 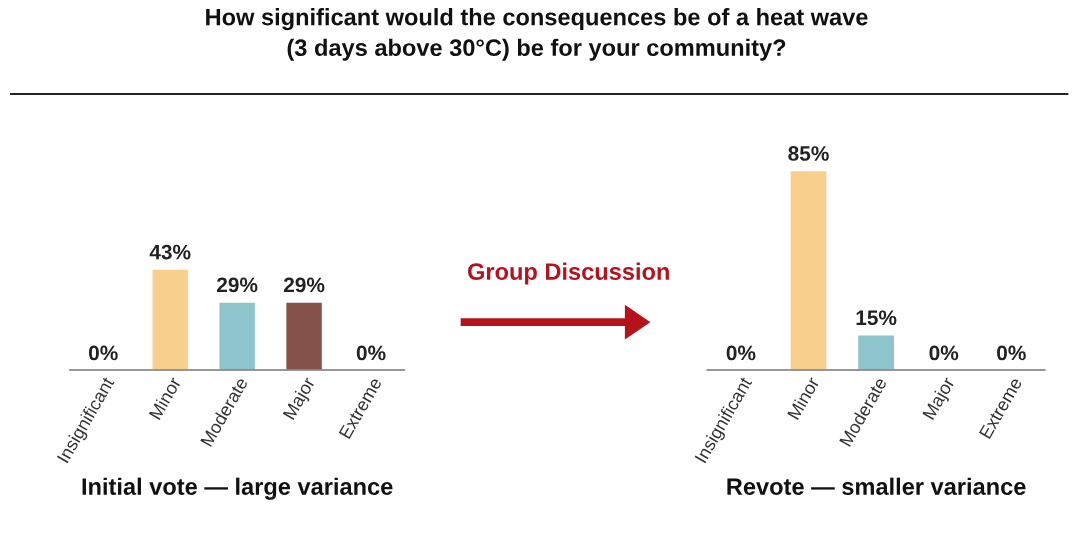 I want to click on x-axis-title: Initial vote — large variance, so click(x=237, y=488).